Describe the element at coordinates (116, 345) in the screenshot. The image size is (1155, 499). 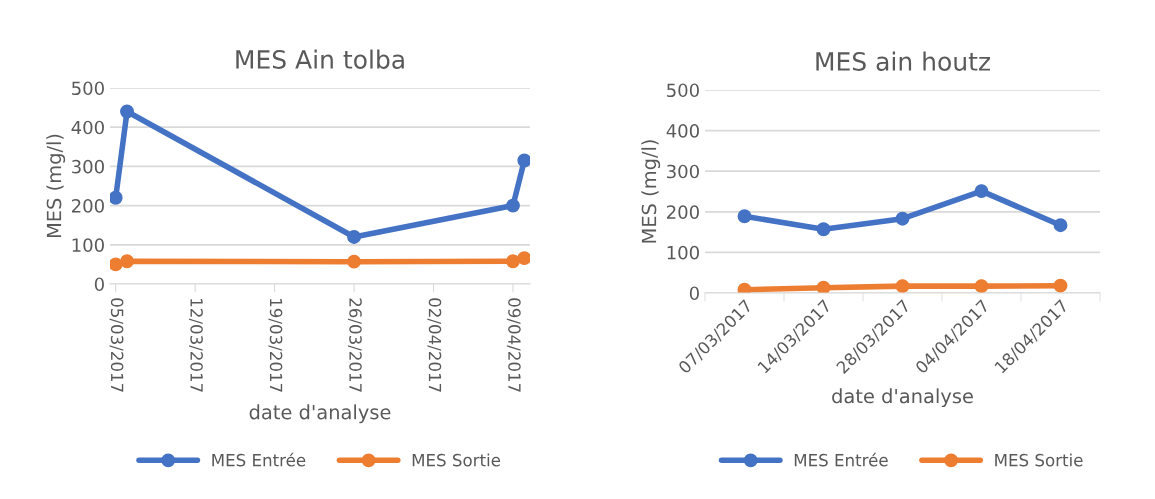
I see `x-tick-label: 05/03/2017` at that location.